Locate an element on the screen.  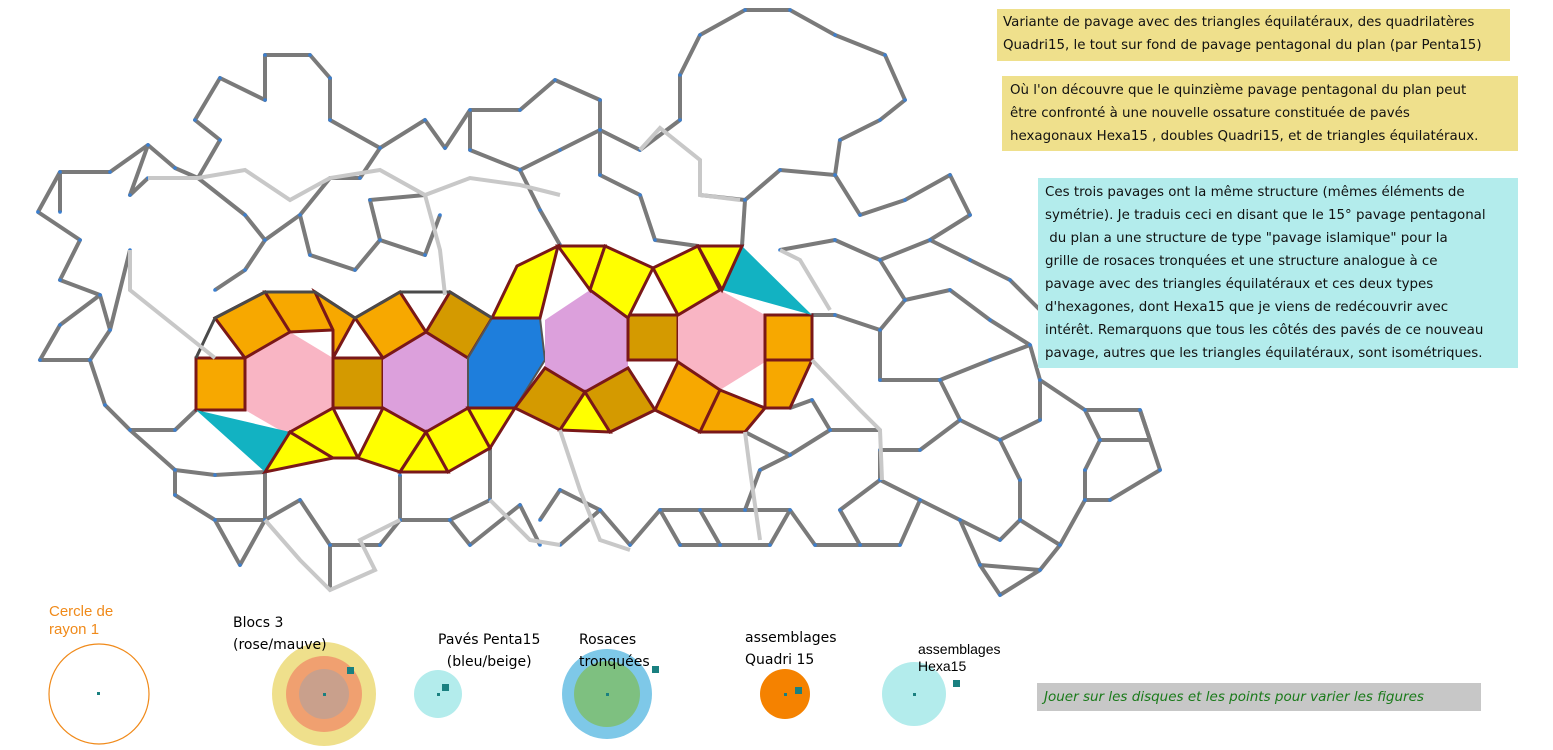
hexa15-mauve is located at coordinates (586, 341).